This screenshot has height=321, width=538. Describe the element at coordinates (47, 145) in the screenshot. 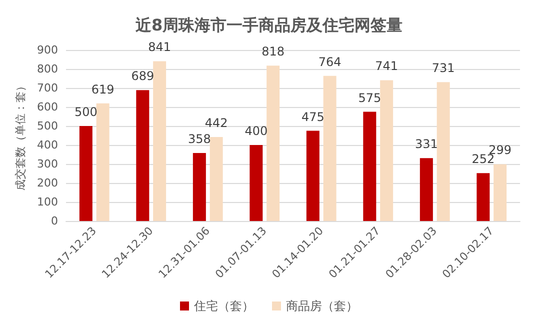

I see `y-tick-label: 400` at that location.